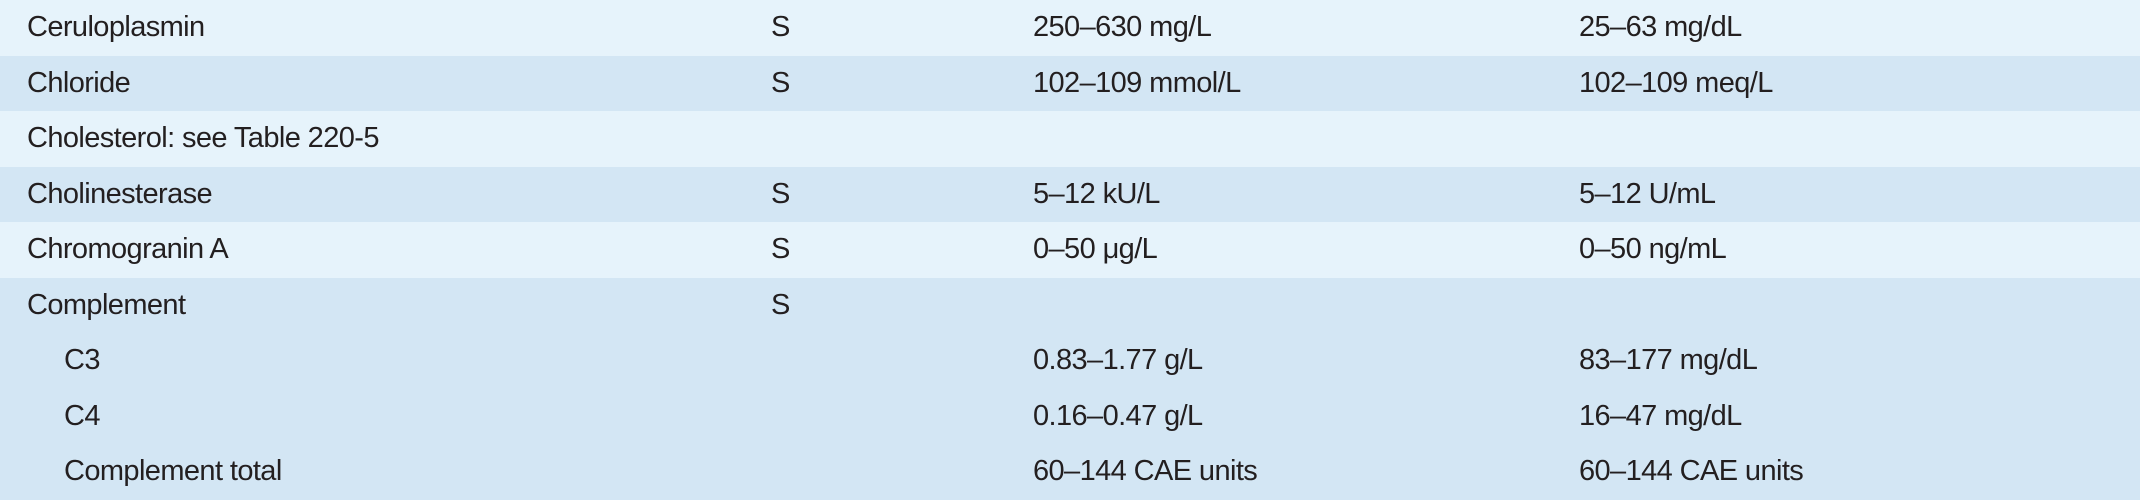 Image resolution: width=2140 pixels, height=500 pixels. What do you see at coordinates (1660, 415) in the screenshot?
I see `table-cell: 16–47 mg/dL` at bounding box center [1660, 415].